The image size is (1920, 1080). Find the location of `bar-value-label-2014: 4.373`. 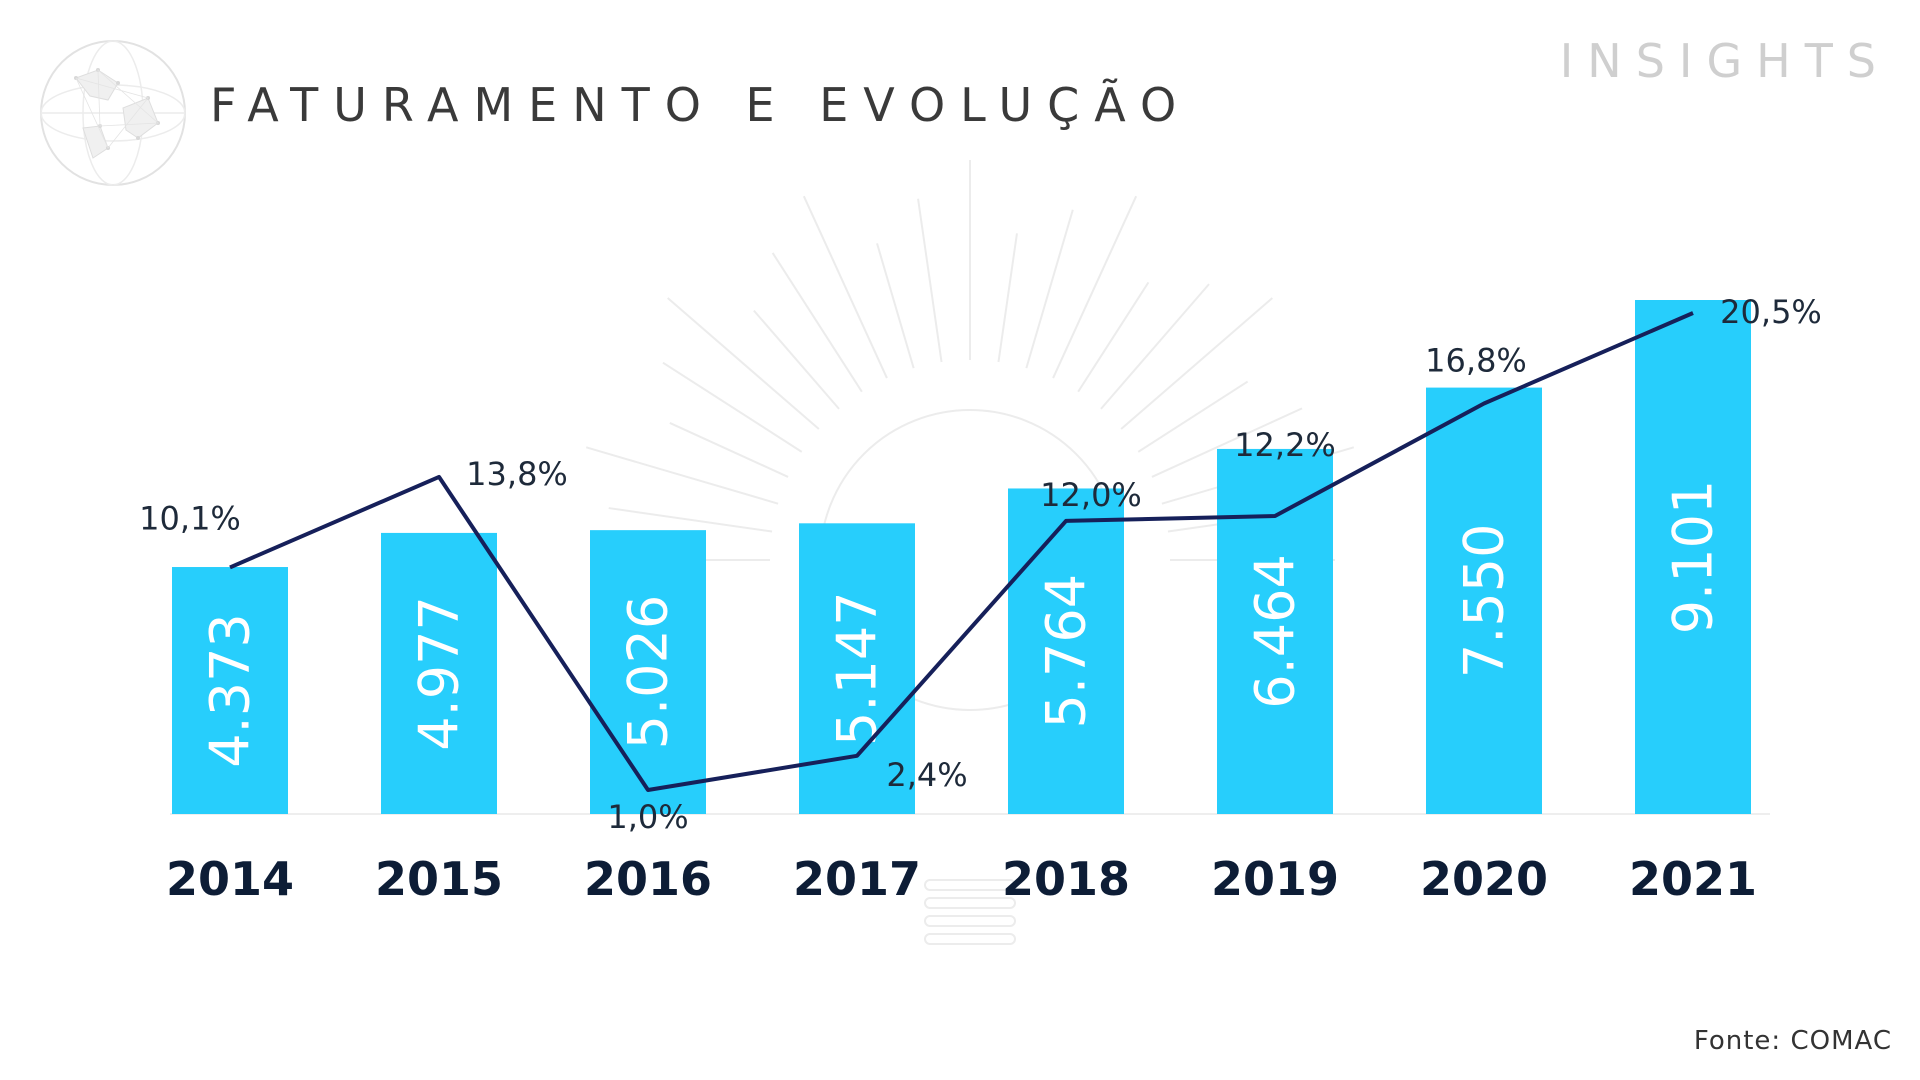

bar-value-label-2014: 4.373 is located at coordinates (230, 690).